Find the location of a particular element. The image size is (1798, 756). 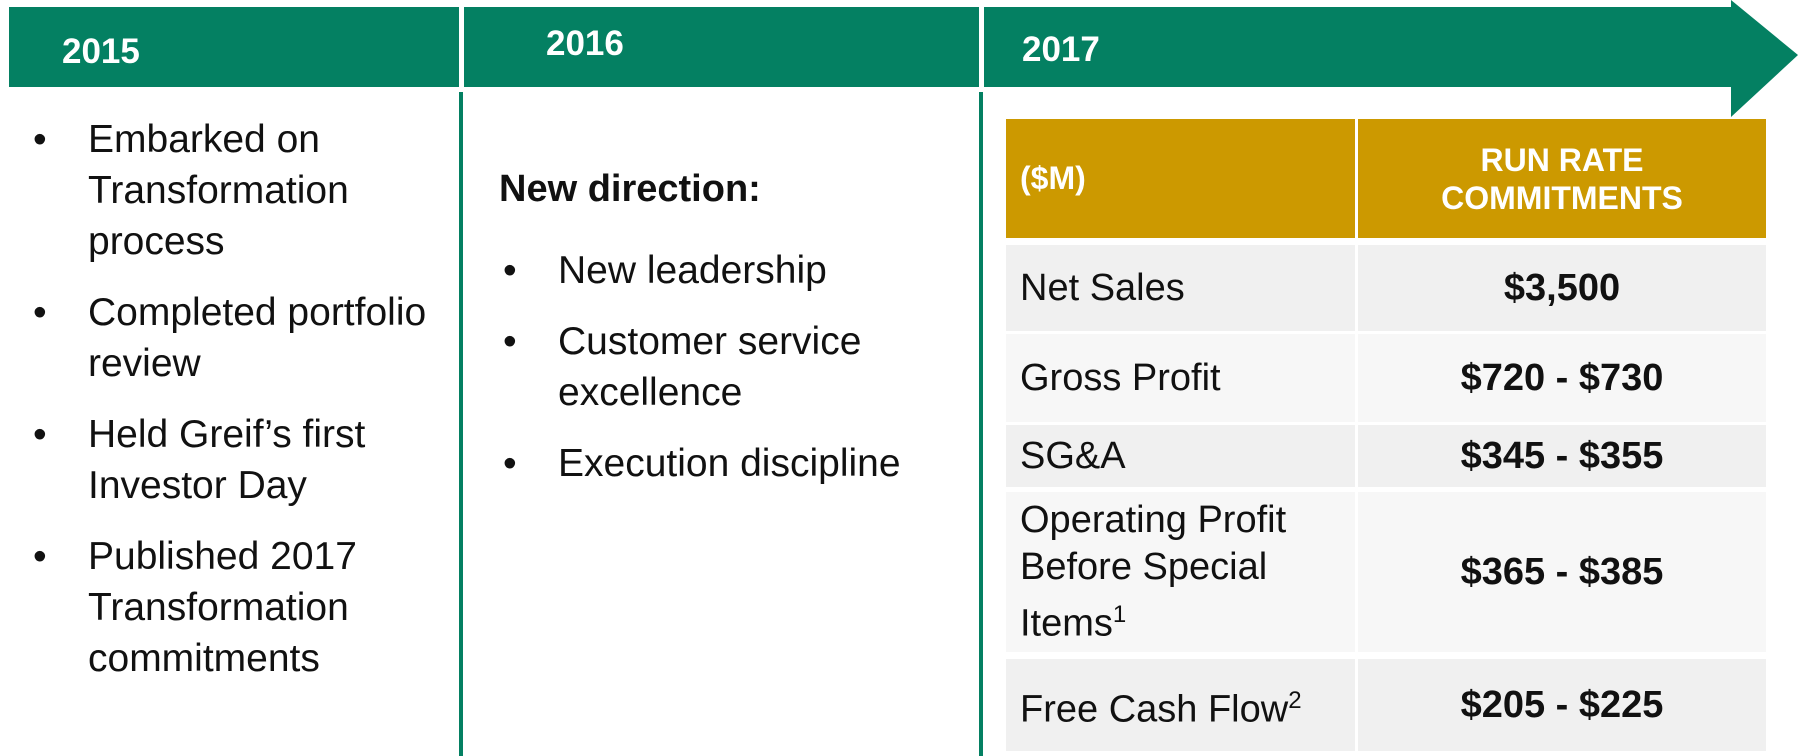

row-label: Gross Profit is located at coordinates (1180, 378).